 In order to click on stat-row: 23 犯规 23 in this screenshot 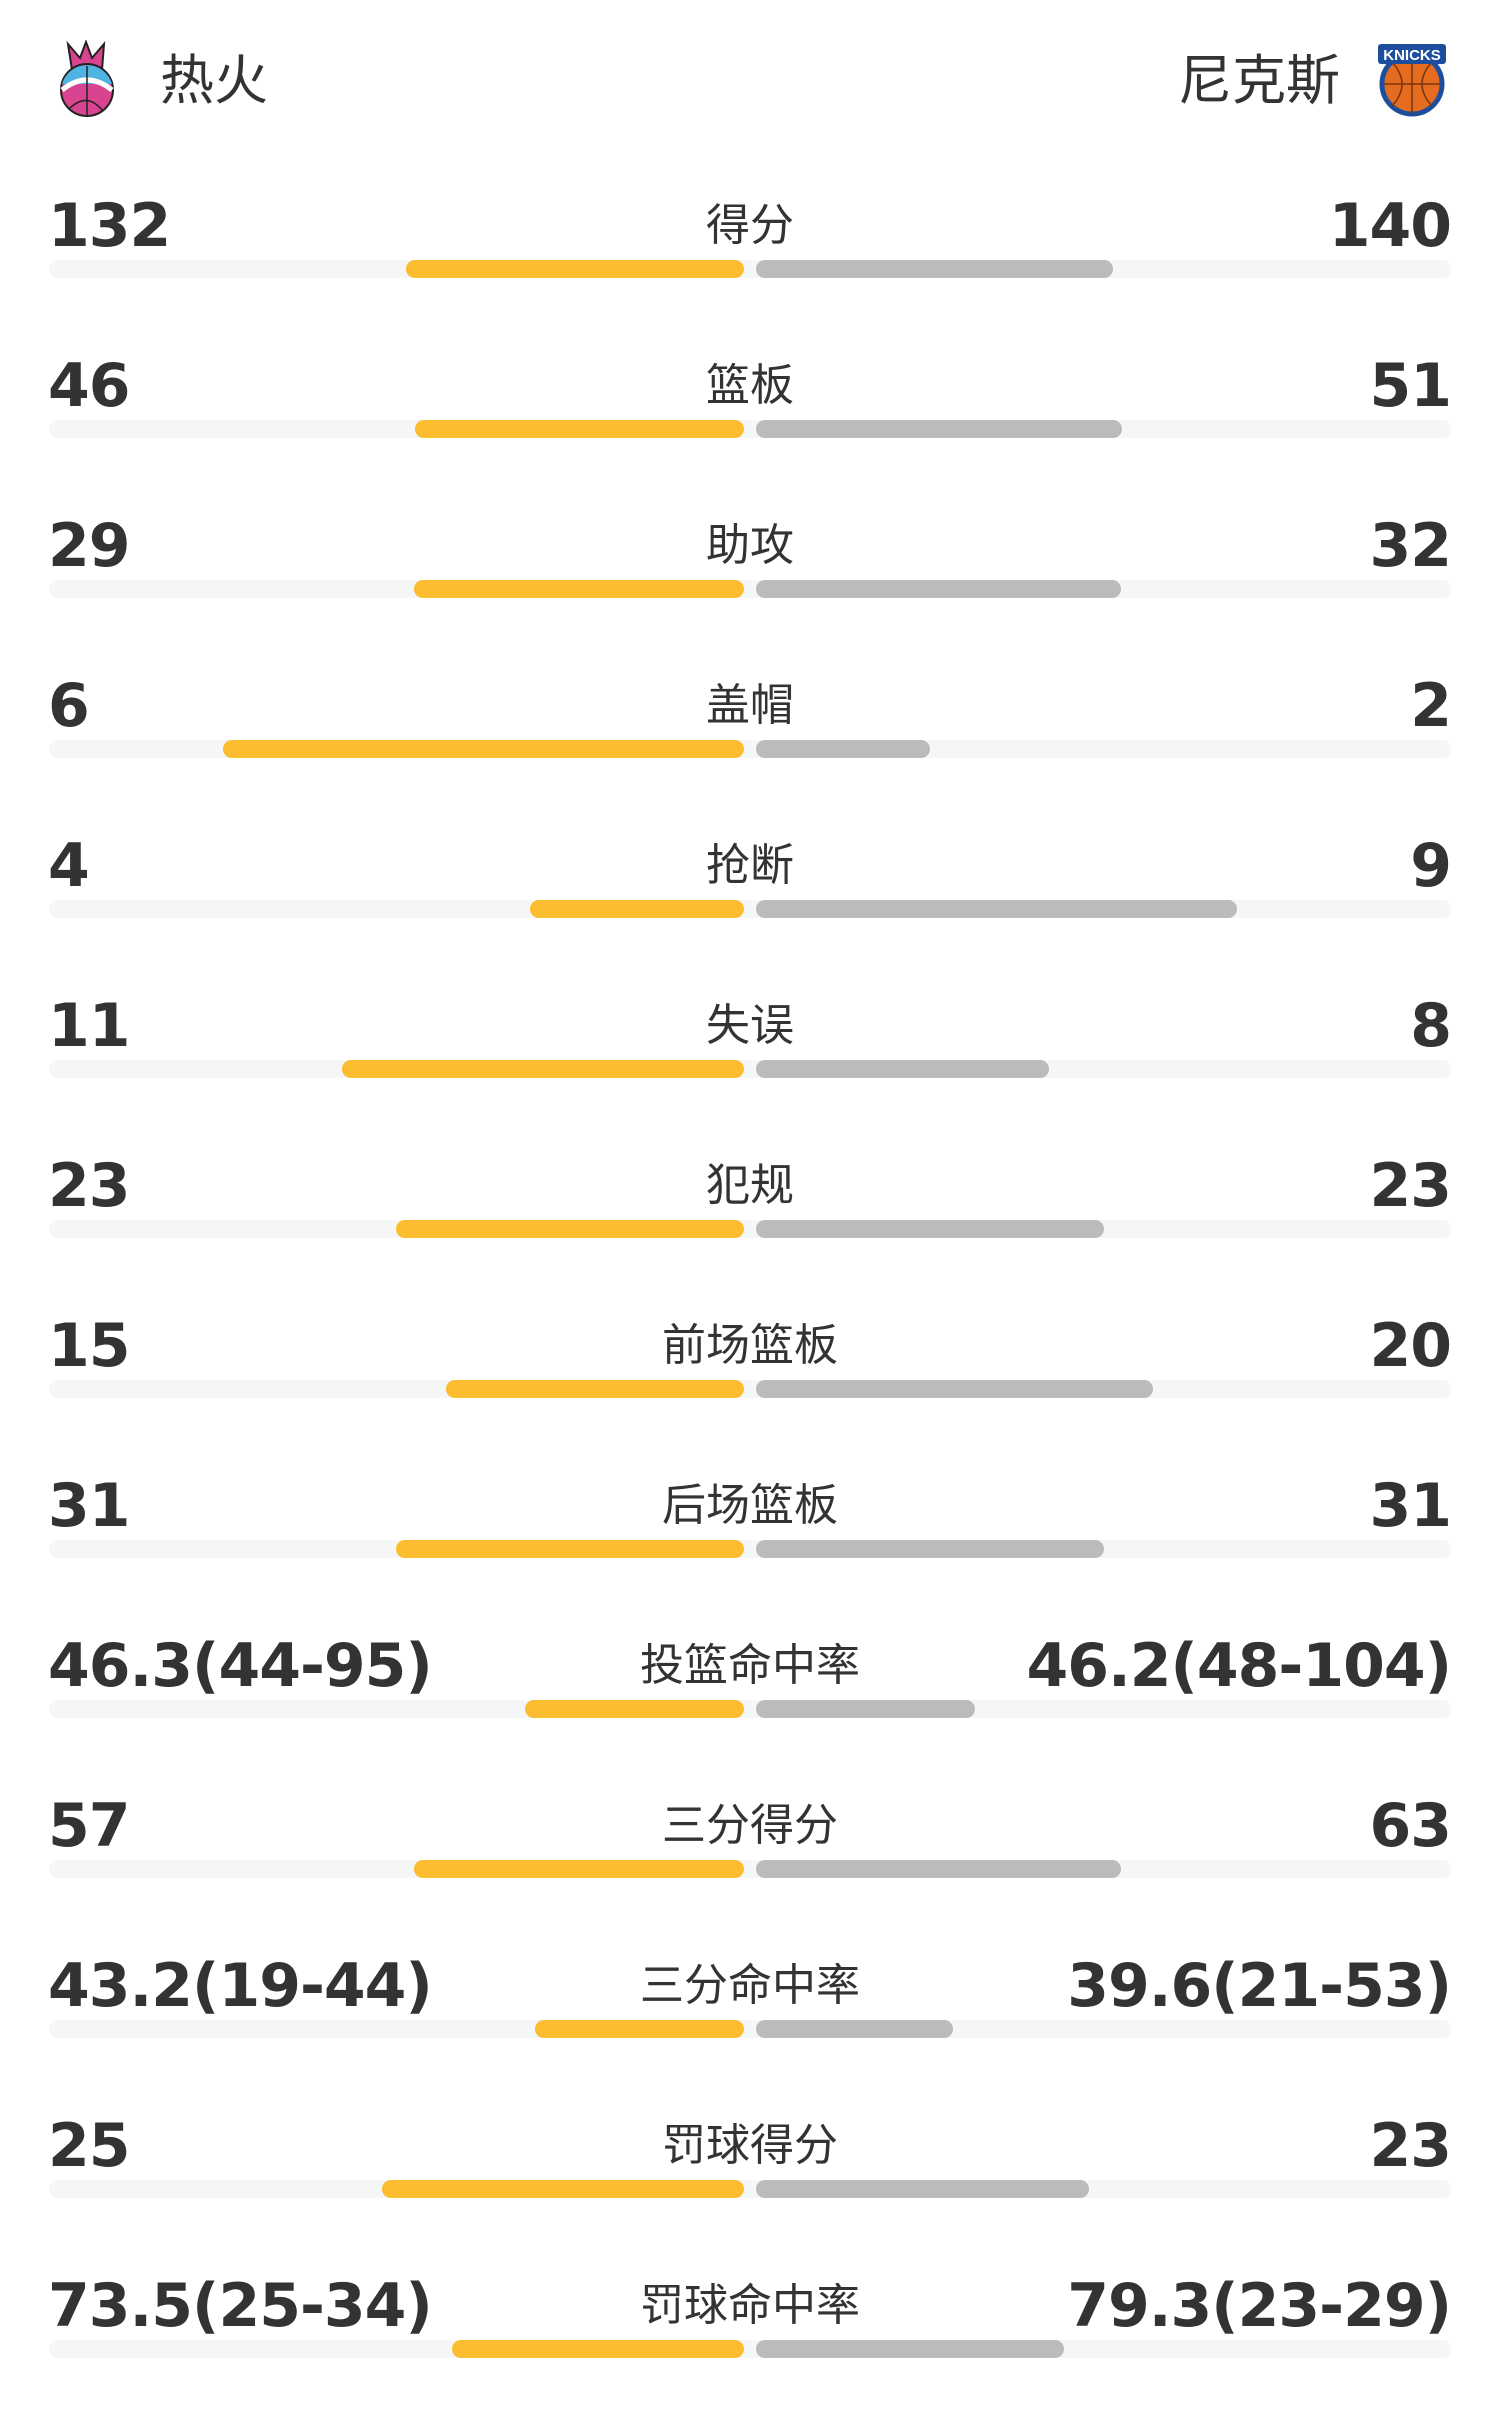, I will do `click(750, 1226)`.